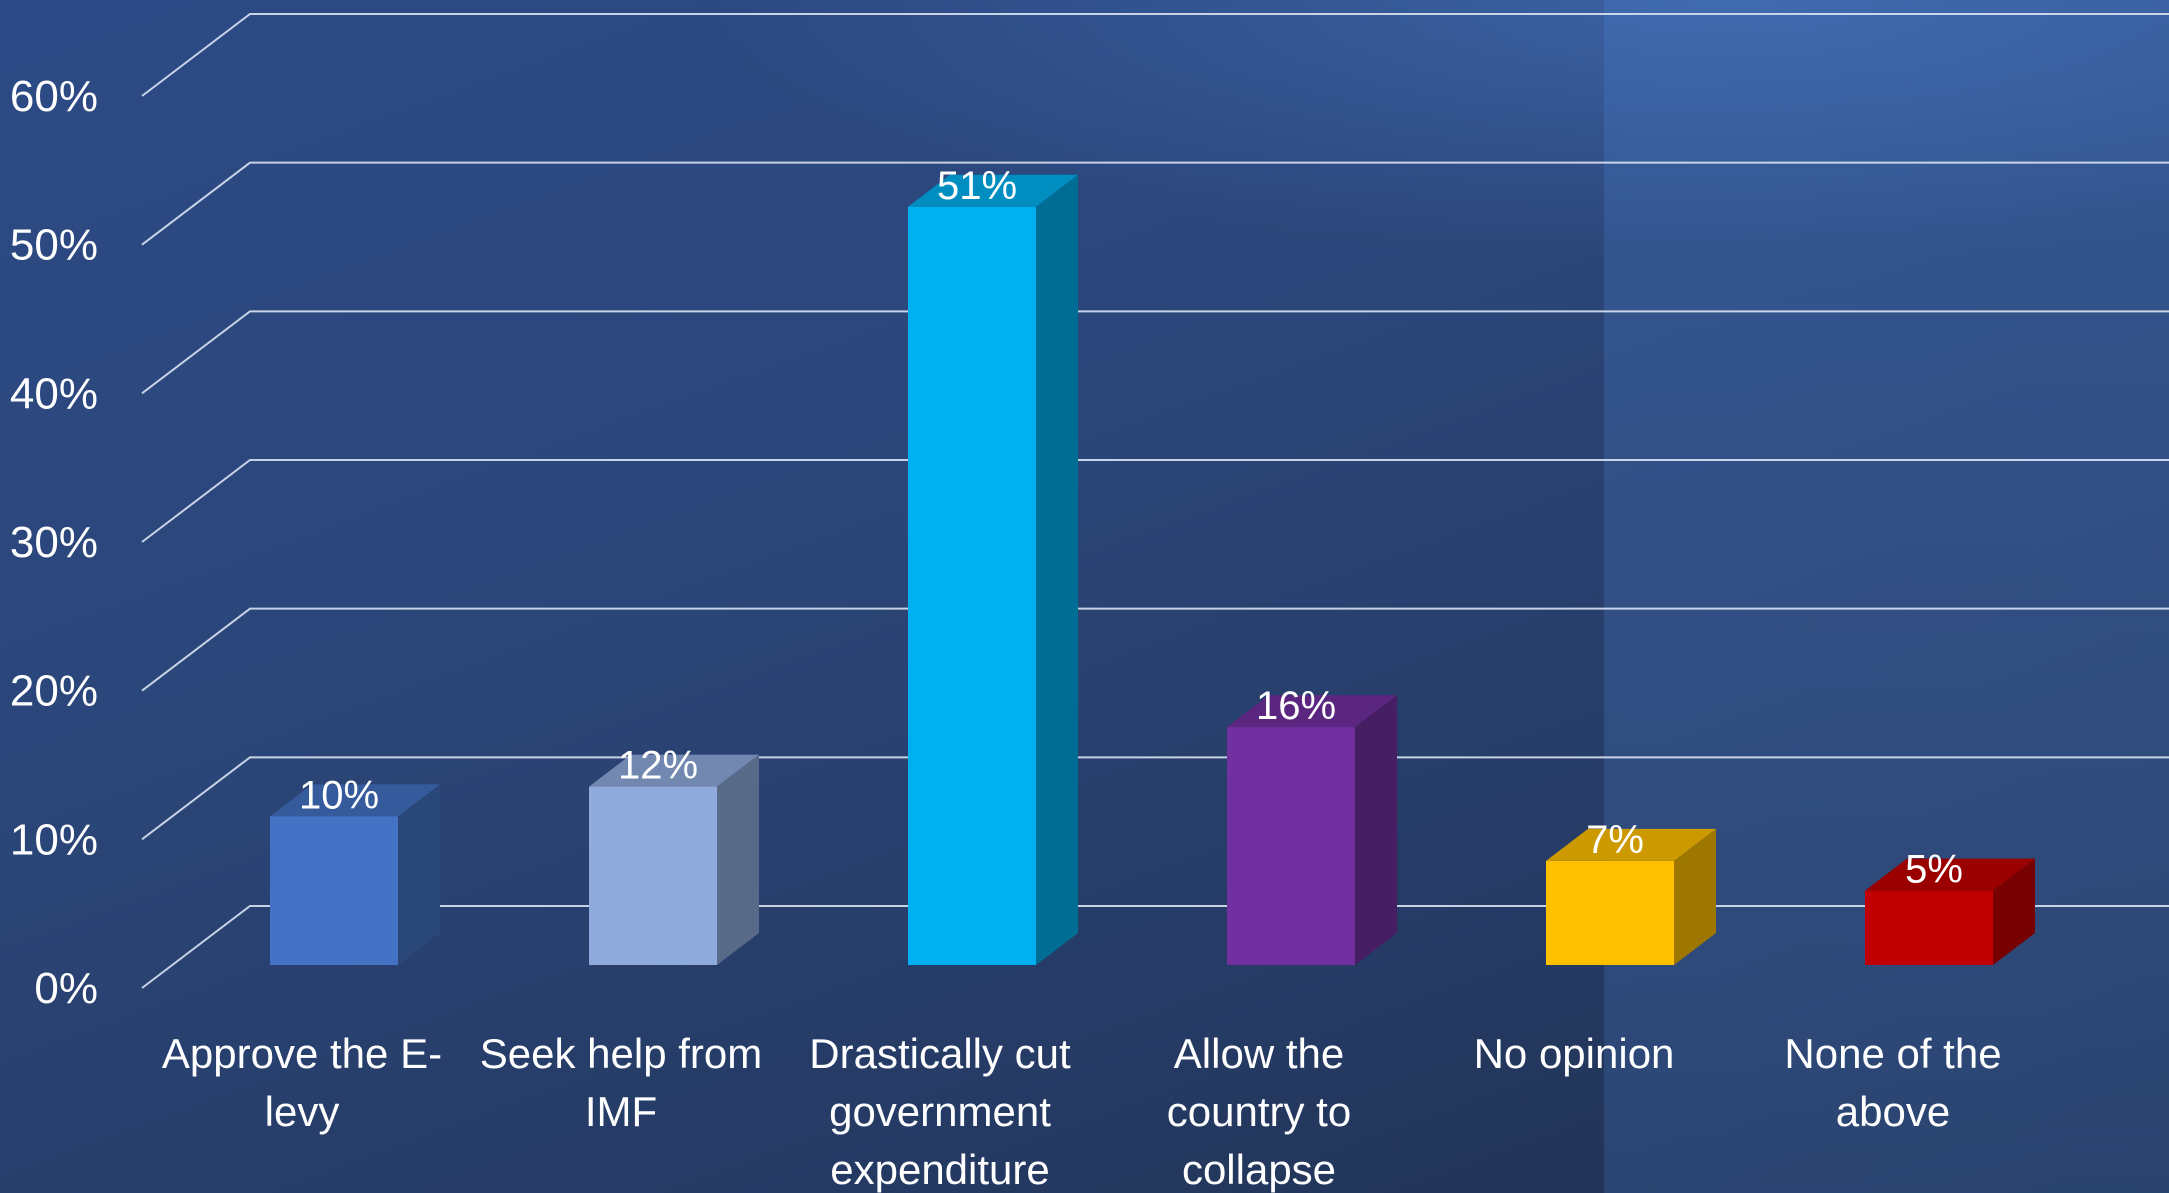 This screenshot has height=1193, width=2169. Describe the element at coordinates (1934, 870) in the screenshot. I see `data-label: 5%` at that location.